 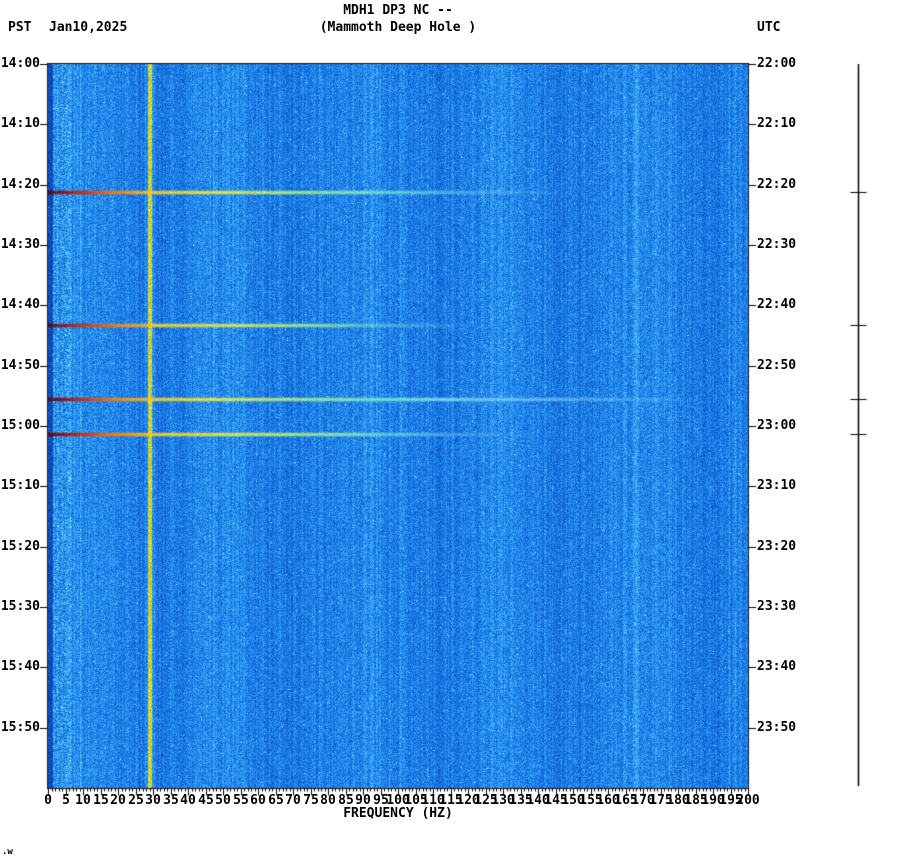 What do you see at coordinates (223, 800) in the screenshot?
I see `freq-tick-label: 50` at bounding box center [223, 800].